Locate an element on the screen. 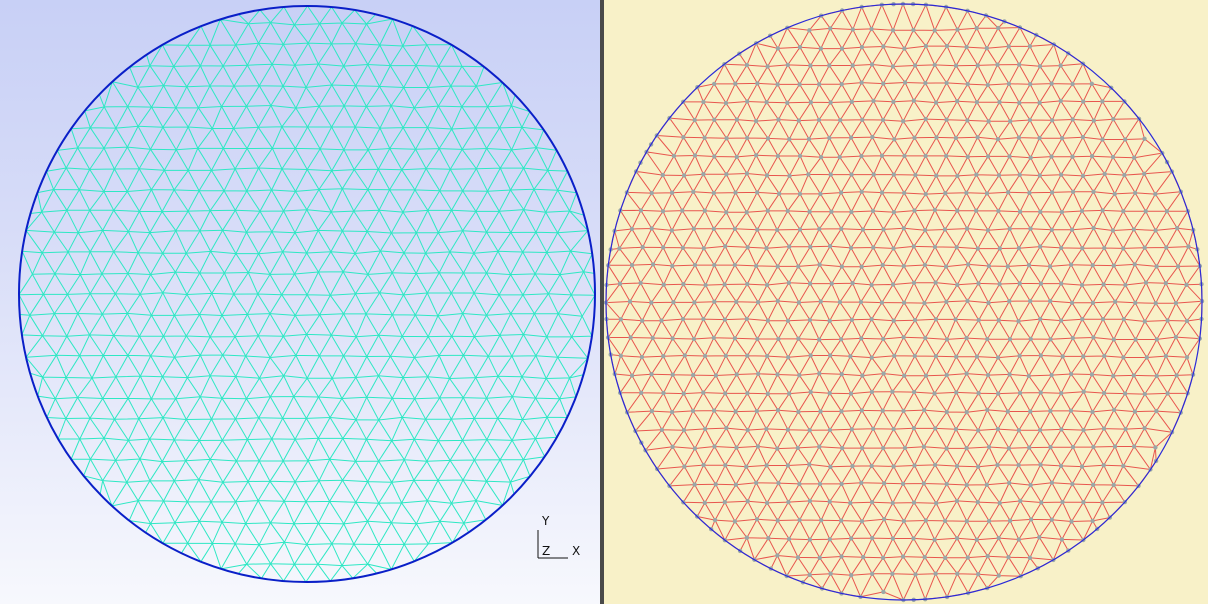 The height and width of the screenshot is (604, 1208). axis-z-label: Z is located at coordinates (546, 551).